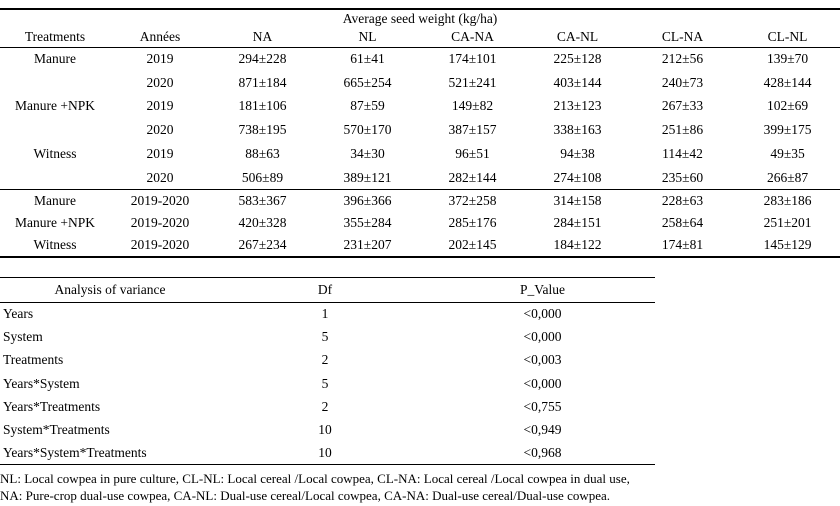 This screenshot has width=840, height=506. I want to click on cell-value: 396±366, so click(367, 201).